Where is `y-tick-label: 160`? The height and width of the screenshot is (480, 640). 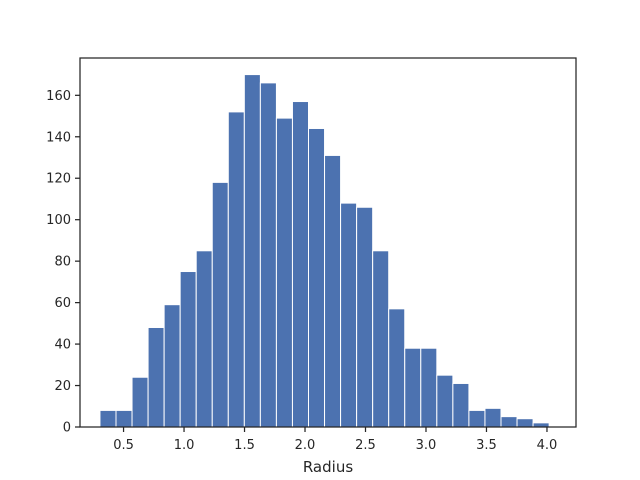
y-tick-label: 160 is located at coordinates (58, 96).